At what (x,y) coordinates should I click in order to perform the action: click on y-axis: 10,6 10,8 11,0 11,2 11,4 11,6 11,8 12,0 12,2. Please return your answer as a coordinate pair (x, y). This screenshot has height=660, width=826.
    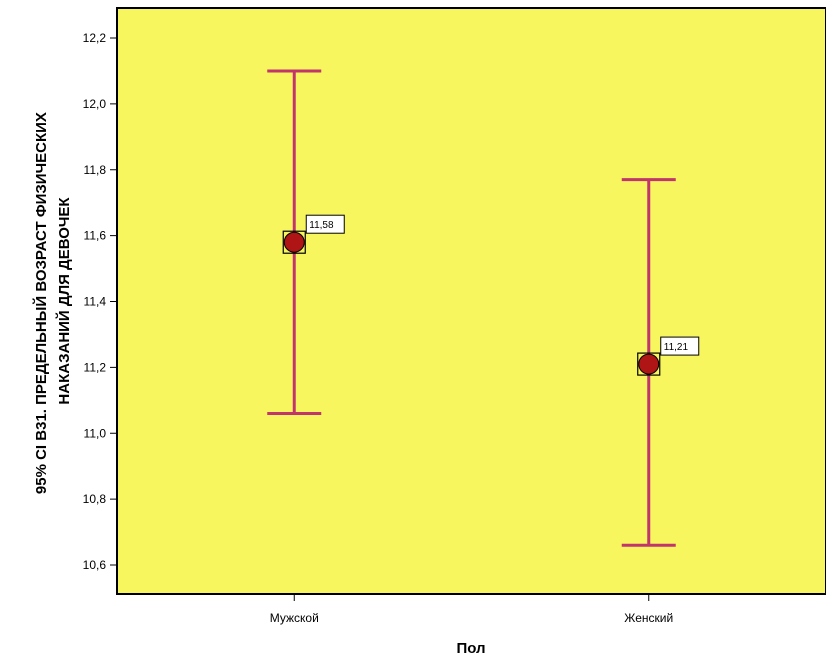
    Looking at the image, I should click on (100, 301).